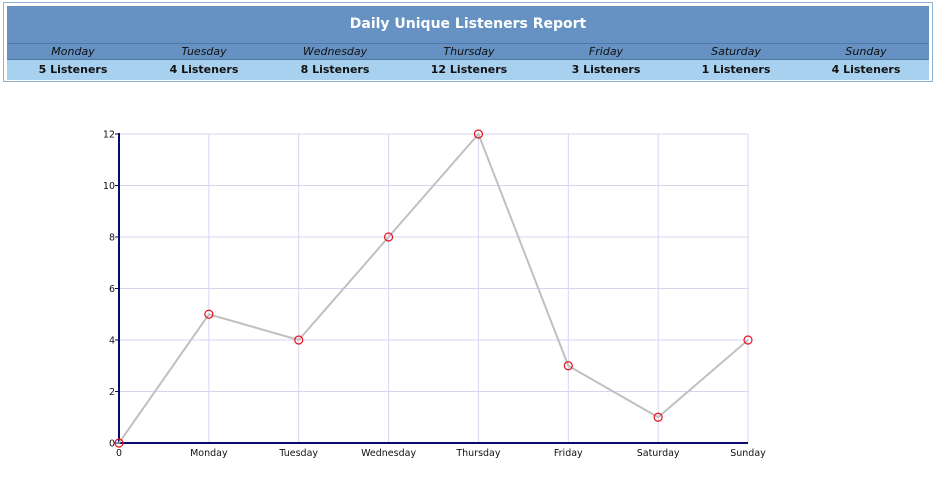 The height and width of the screenshot is (497, 939). What do you see at coordinates (866, 69) in the screenshot?
I see `listener-count-sunday: 4 Listeners` at bounding box center [866, 69].